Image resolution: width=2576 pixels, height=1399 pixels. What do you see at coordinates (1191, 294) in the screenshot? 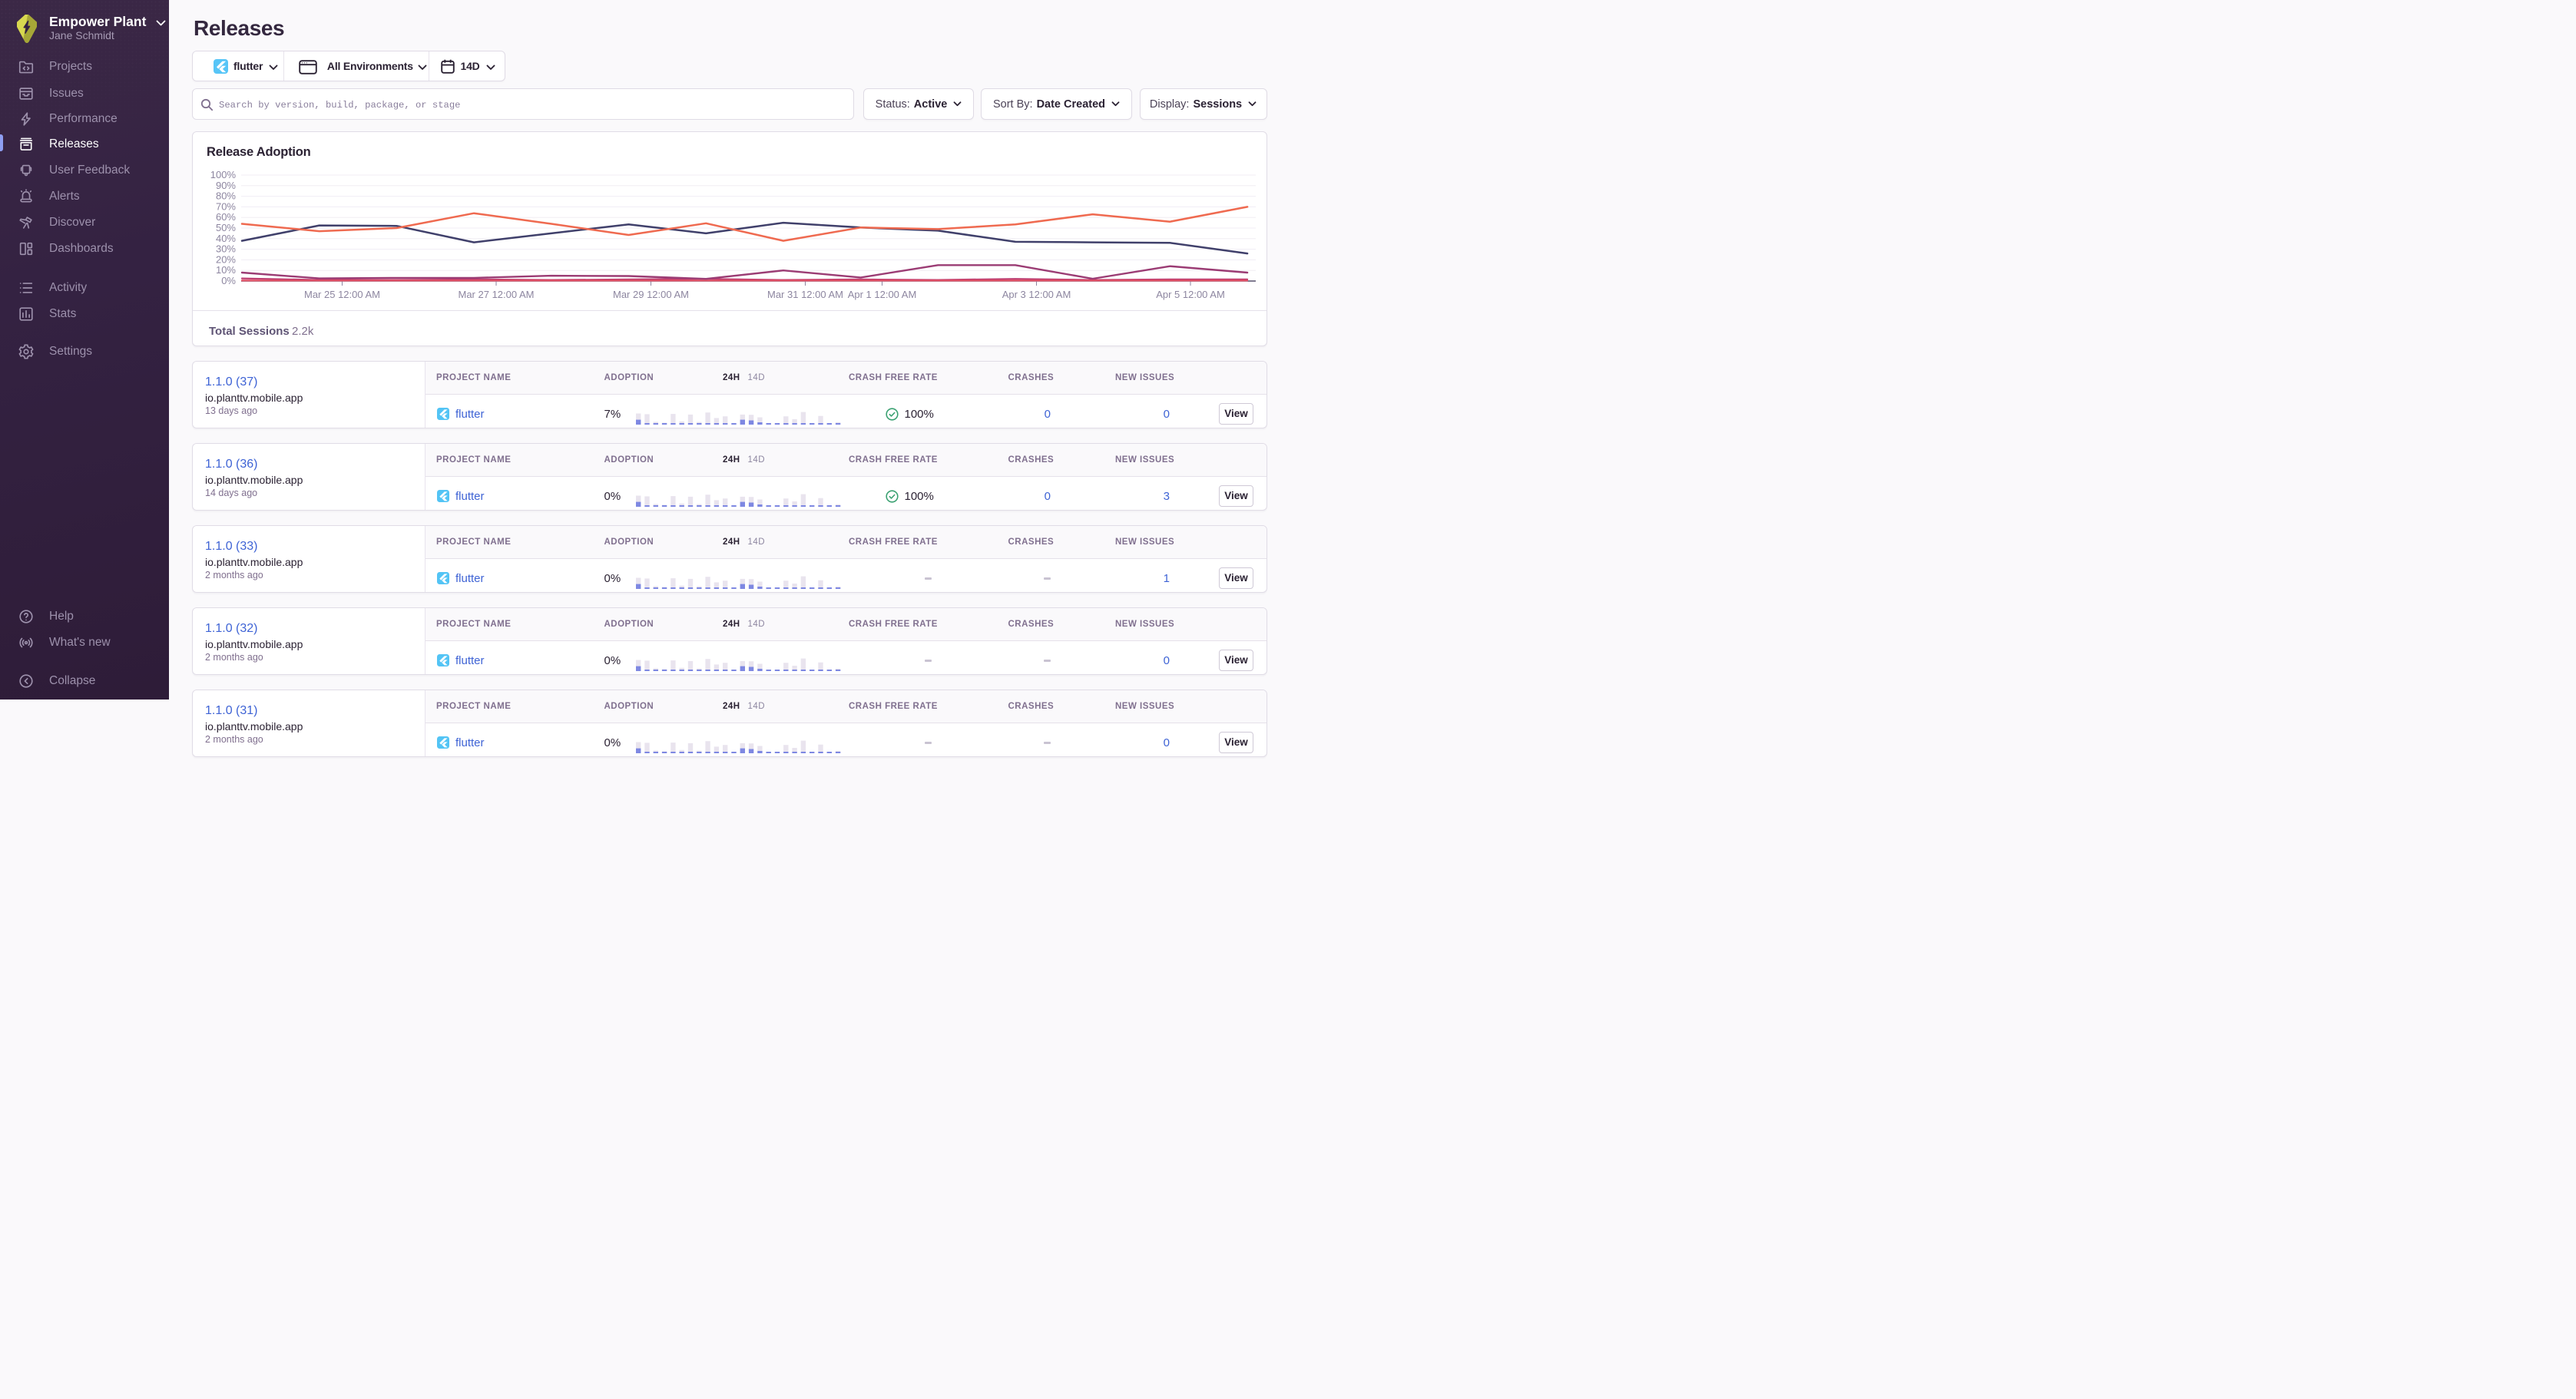
I see `svg-text: Apr 5 12:00 AM` at bounding box center [1191, 294].